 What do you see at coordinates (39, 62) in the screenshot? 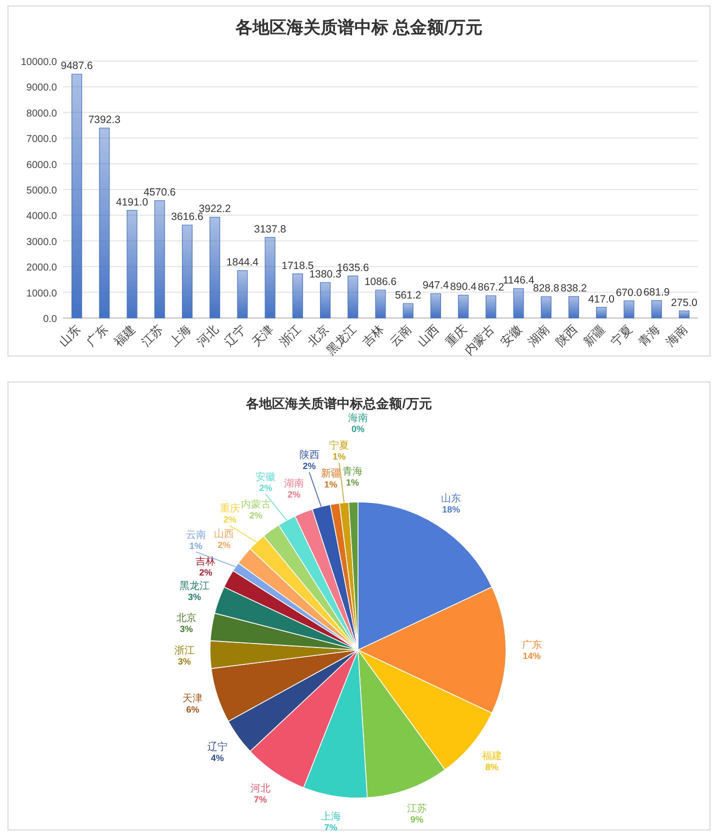
I see `y-tick-label: 10000.0` at bounding box center [39, 62].